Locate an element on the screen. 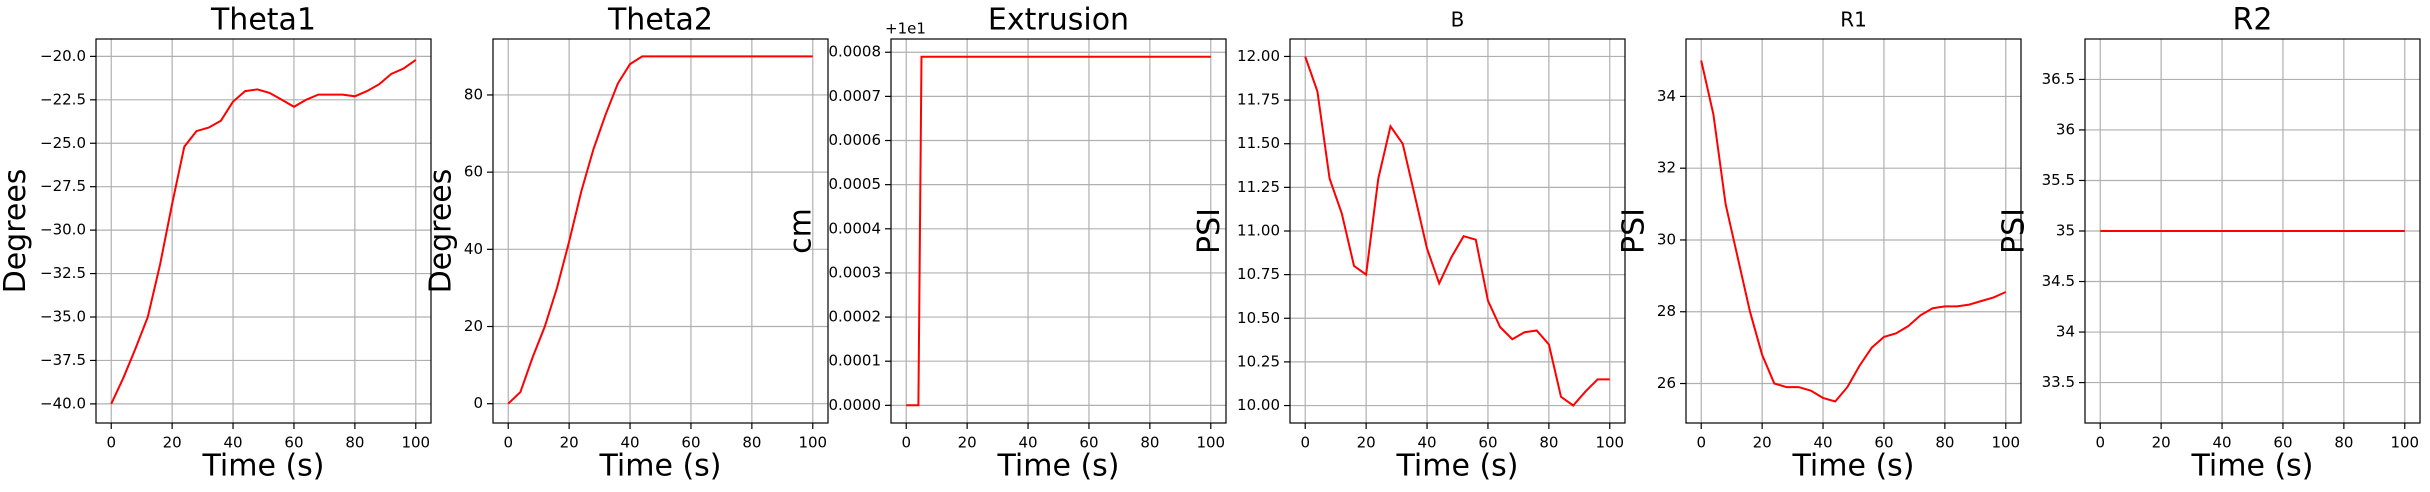 This screenshot has width=2430, height=492. y-tick-label: 80 is located at coordinates (473, 94).